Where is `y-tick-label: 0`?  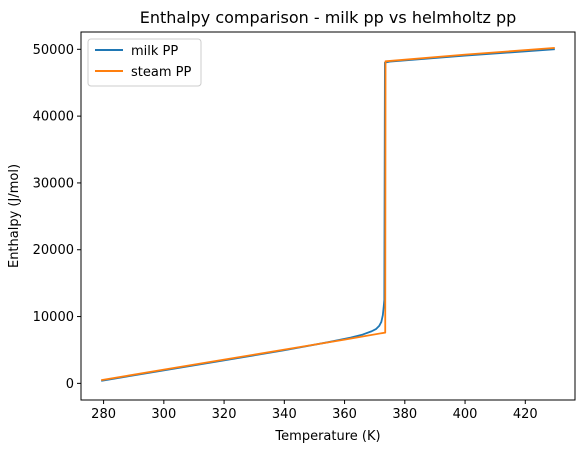
y-tick-label: 0 is located at coordinates (70, 384).